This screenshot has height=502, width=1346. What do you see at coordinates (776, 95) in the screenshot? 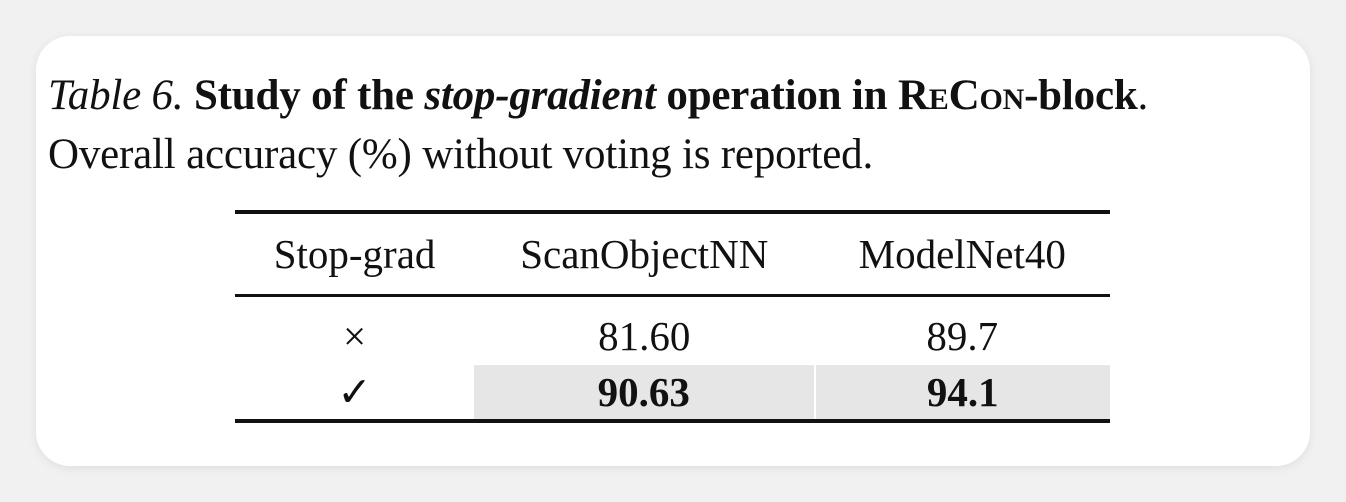
I see `caption-title-part2: operation in` at bounding box center [776, 95].